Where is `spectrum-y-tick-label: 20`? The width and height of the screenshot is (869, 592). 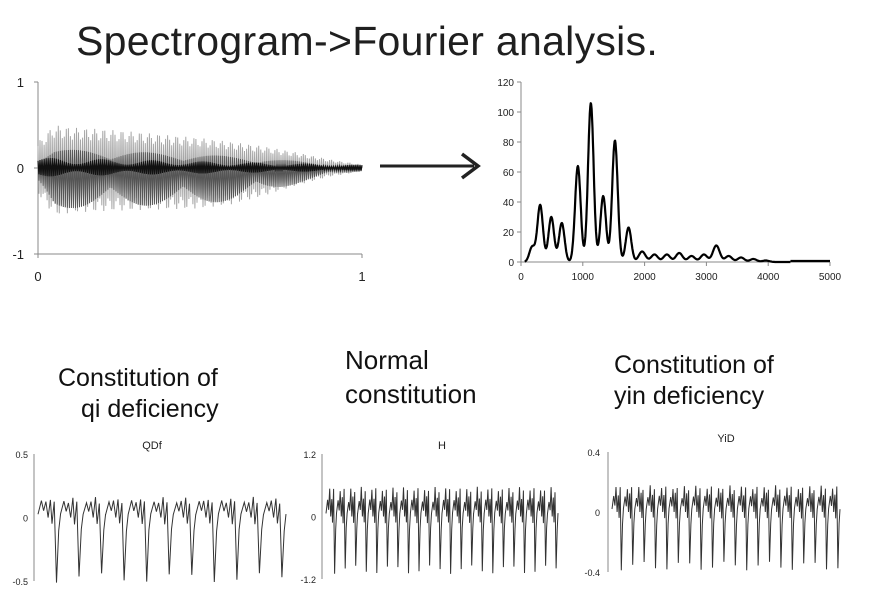 spectrum-y-tick-label: 20 is located at coordinates (509, 233).